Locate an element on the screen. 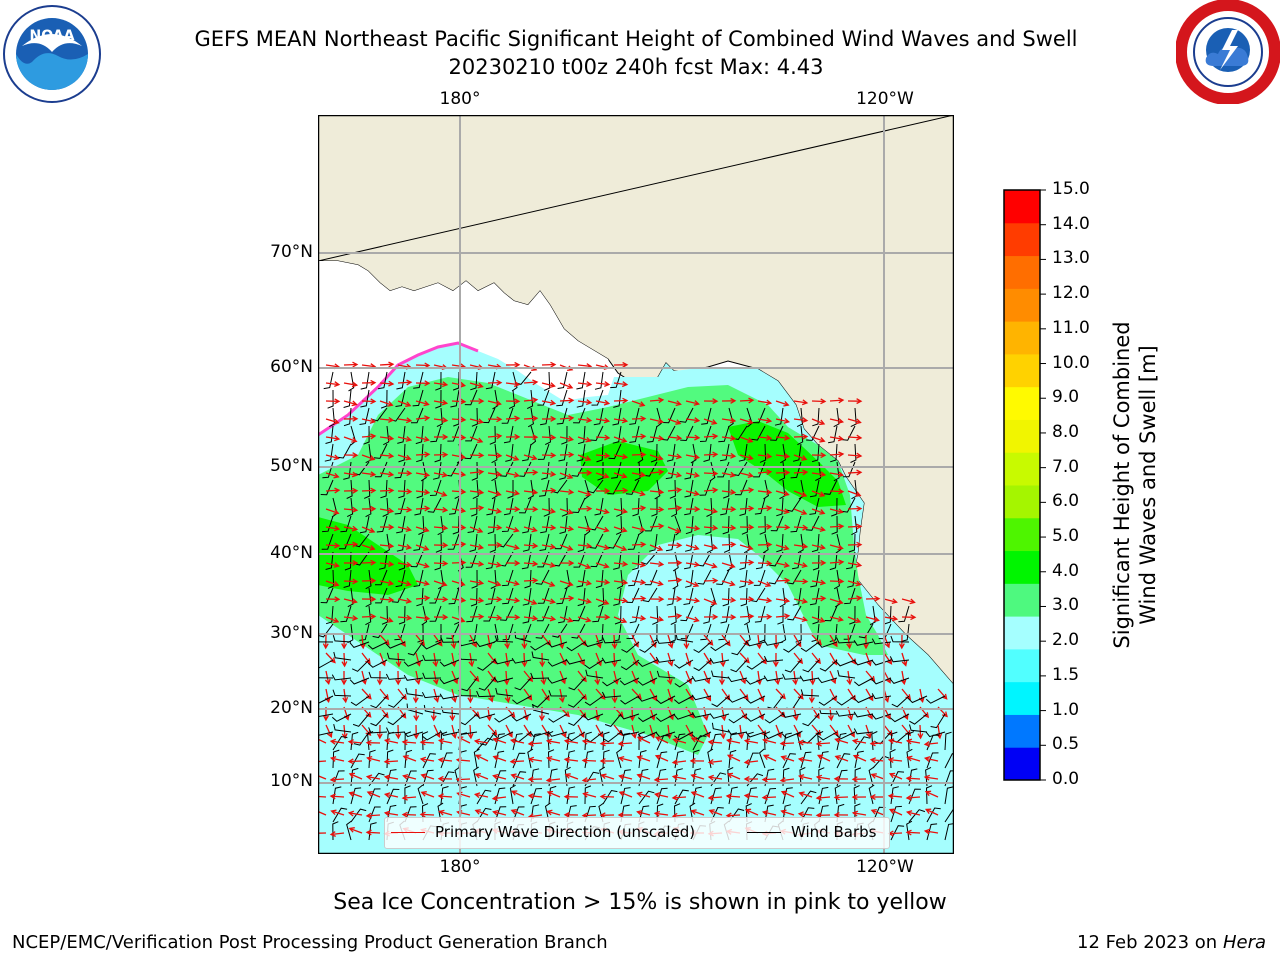  colorbar-segment is located at coordinates (1022, 469).